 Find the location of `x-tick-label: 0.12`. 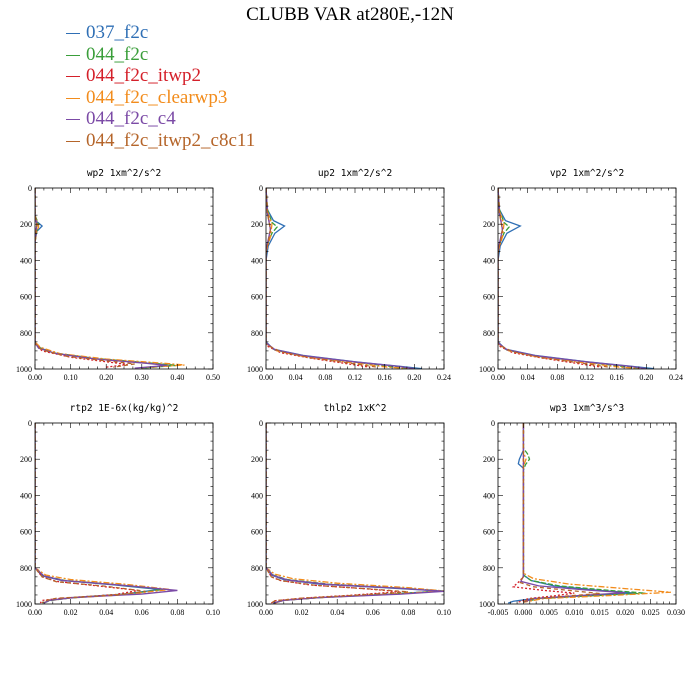

x-tick-label: 0.12 is located at coordinates (355, 377).